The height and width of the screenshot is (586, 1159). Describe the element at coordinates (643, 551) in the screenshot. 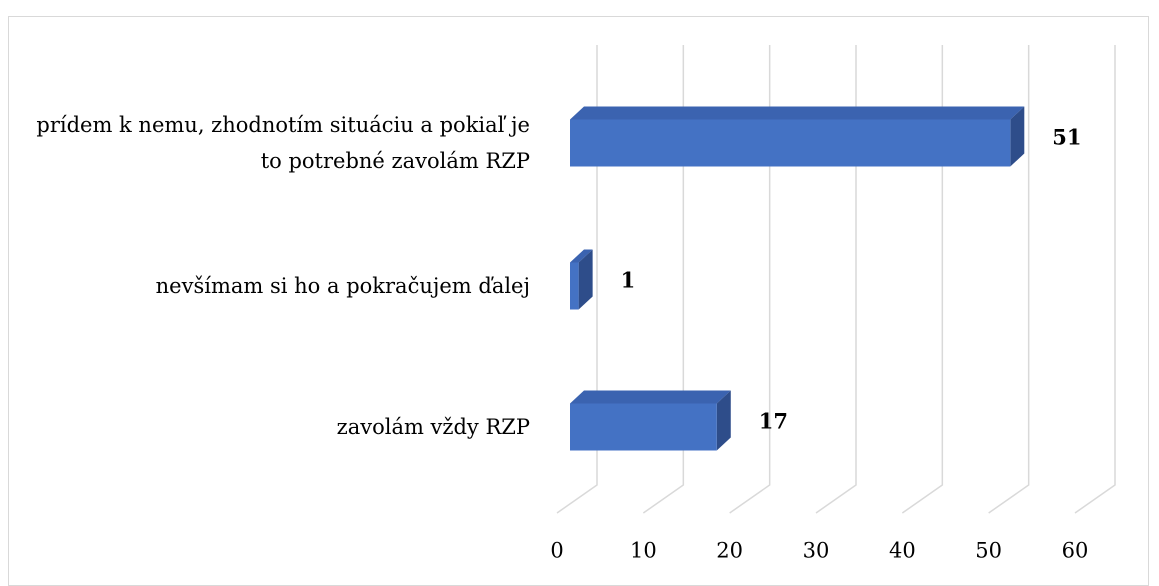

I see `x-tick-label: 10` at that location.